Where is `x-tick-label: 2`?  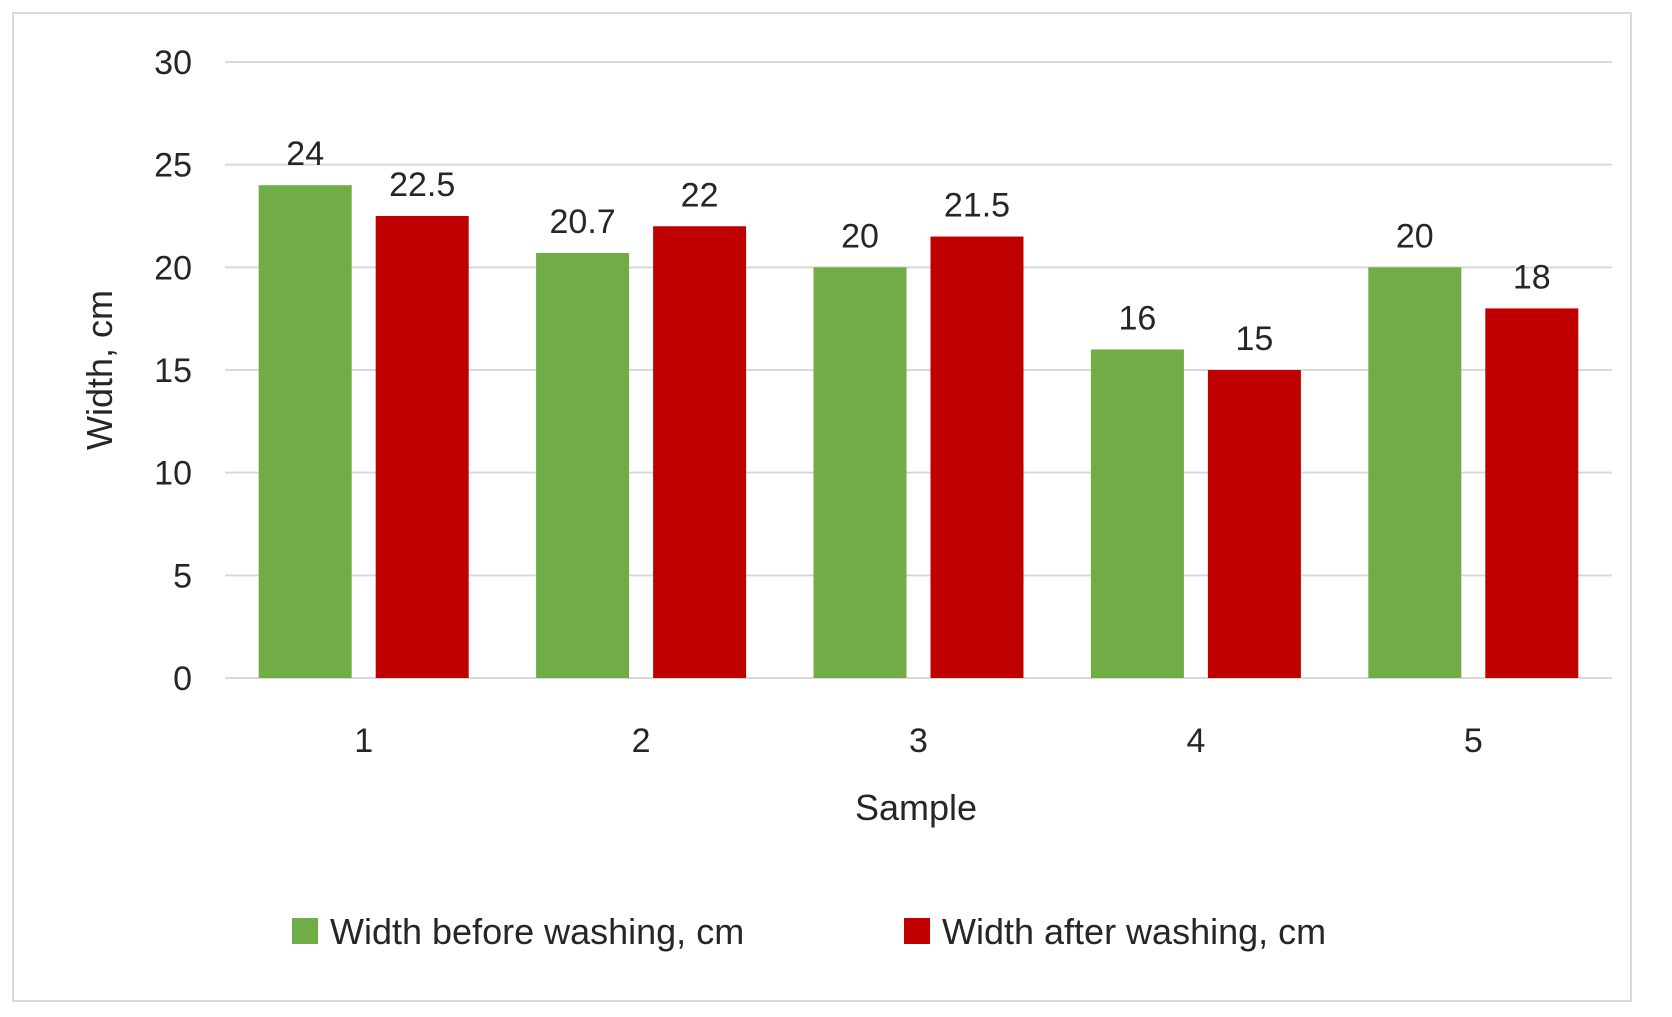 x-tick-label: 2 is located at coordinates (641, 741).